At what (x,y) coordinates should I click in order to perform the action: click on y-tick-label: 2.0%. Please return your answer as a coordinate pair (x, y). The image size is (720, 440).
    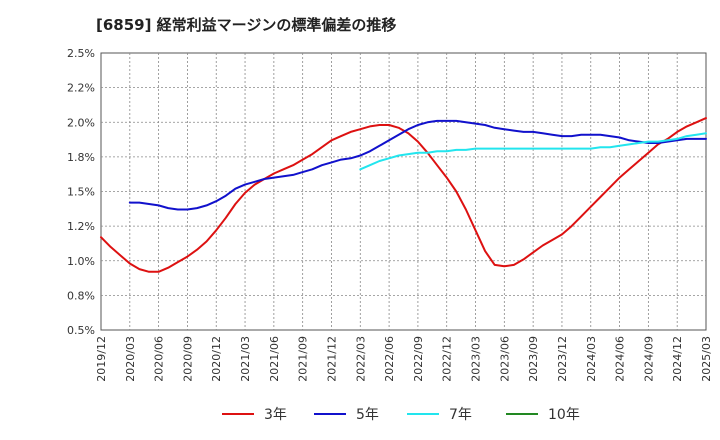
    Looking at the image, I should click on (81, 122).